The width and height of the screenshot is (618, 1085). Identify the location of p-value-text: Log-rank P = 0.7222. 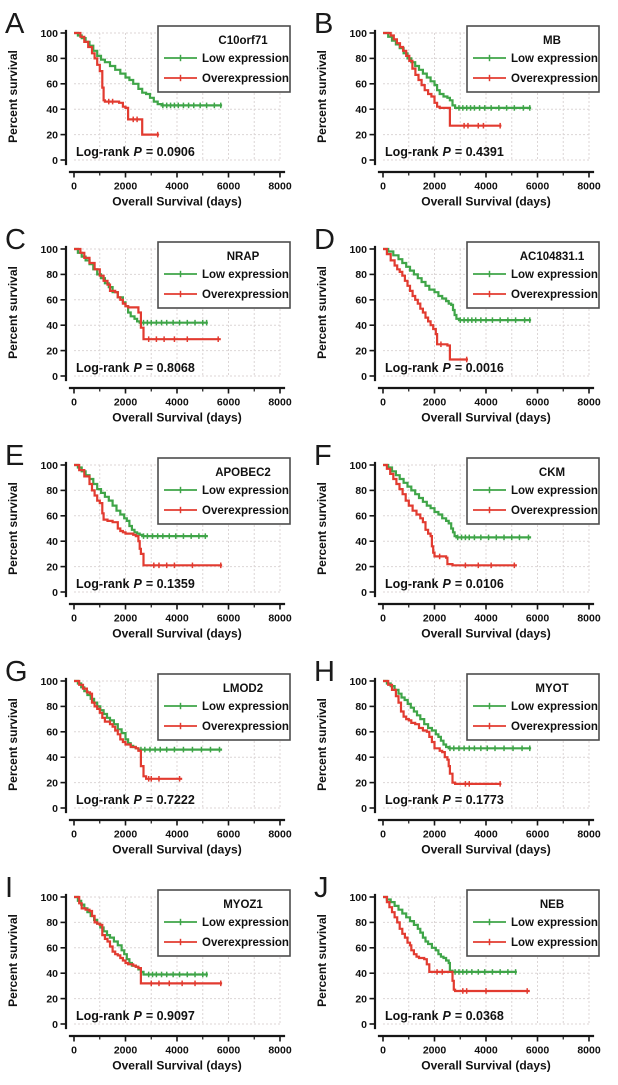
(135, 800).